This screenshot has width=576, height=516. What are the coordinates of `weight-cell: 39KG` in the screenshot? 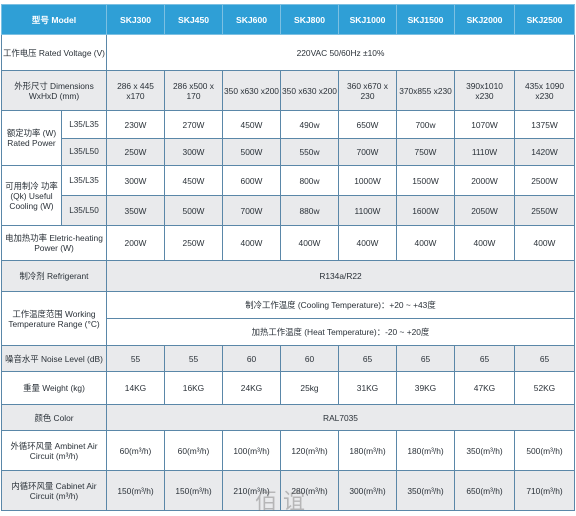 It's located at (425, 388).